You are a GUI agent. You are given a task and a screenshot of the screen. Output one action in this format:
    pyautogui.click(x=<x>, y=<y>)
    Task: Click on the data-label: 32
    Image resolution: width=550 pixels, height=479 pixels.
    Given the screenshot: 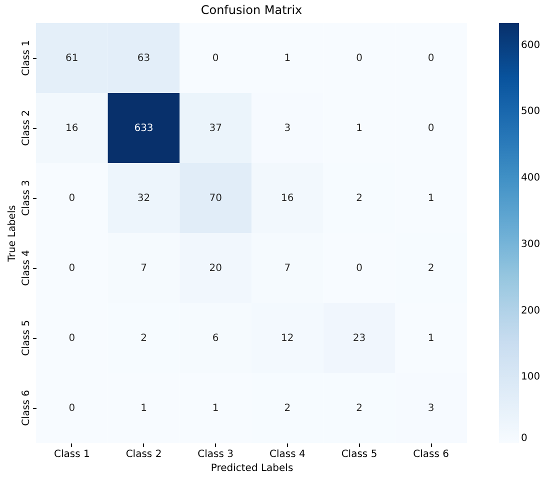 What is the action you would take?
    pyautogui.click(x=143, y=198)
    